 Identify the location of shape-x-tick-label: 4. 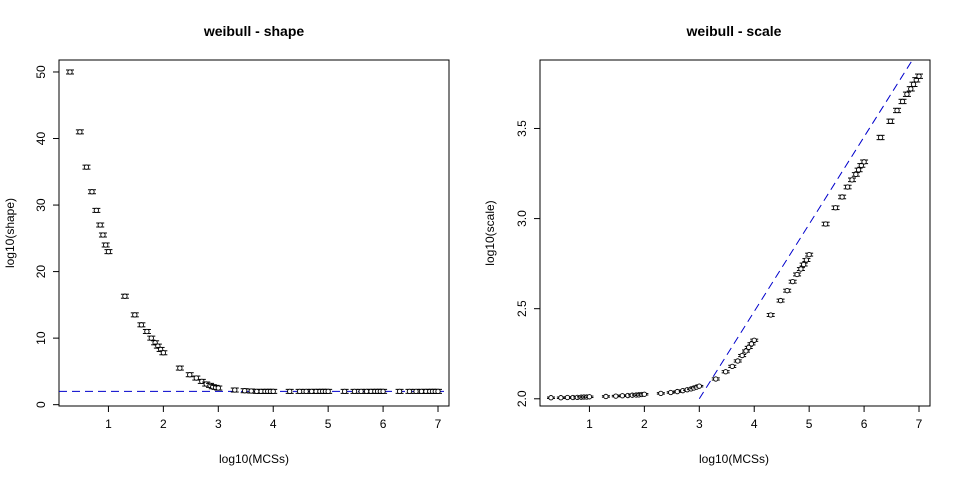
(273, 424).